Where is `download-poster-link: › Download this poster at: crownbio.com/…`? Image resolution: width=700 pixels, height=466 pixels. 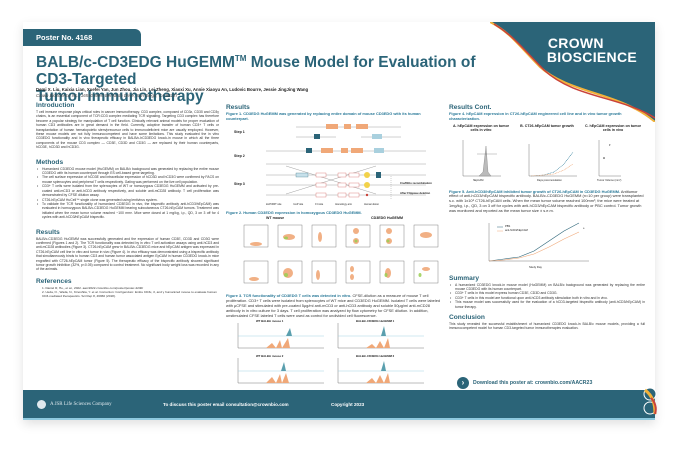 download-poster-link: › Download this poster at: crownbio.com/… is located at coordinates (524, 383).